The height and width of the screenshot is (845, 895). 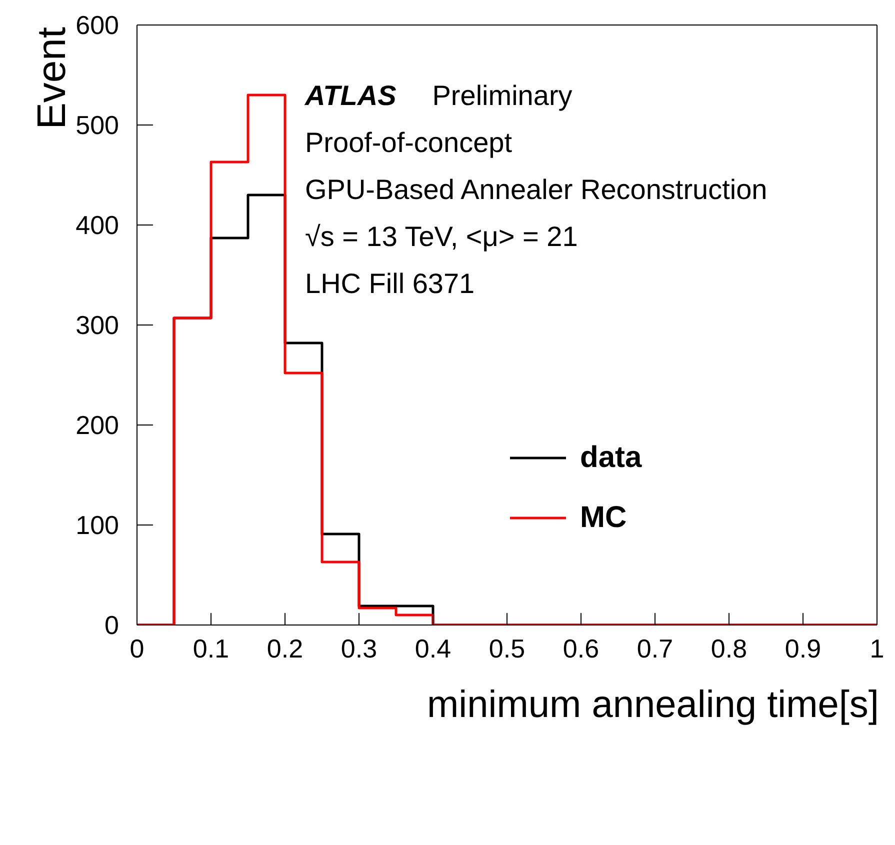 What do you see at coordinates (211, 648) in the screenshot?
I see `x-tick-label: 0.1` at bounding box center [211, 648].